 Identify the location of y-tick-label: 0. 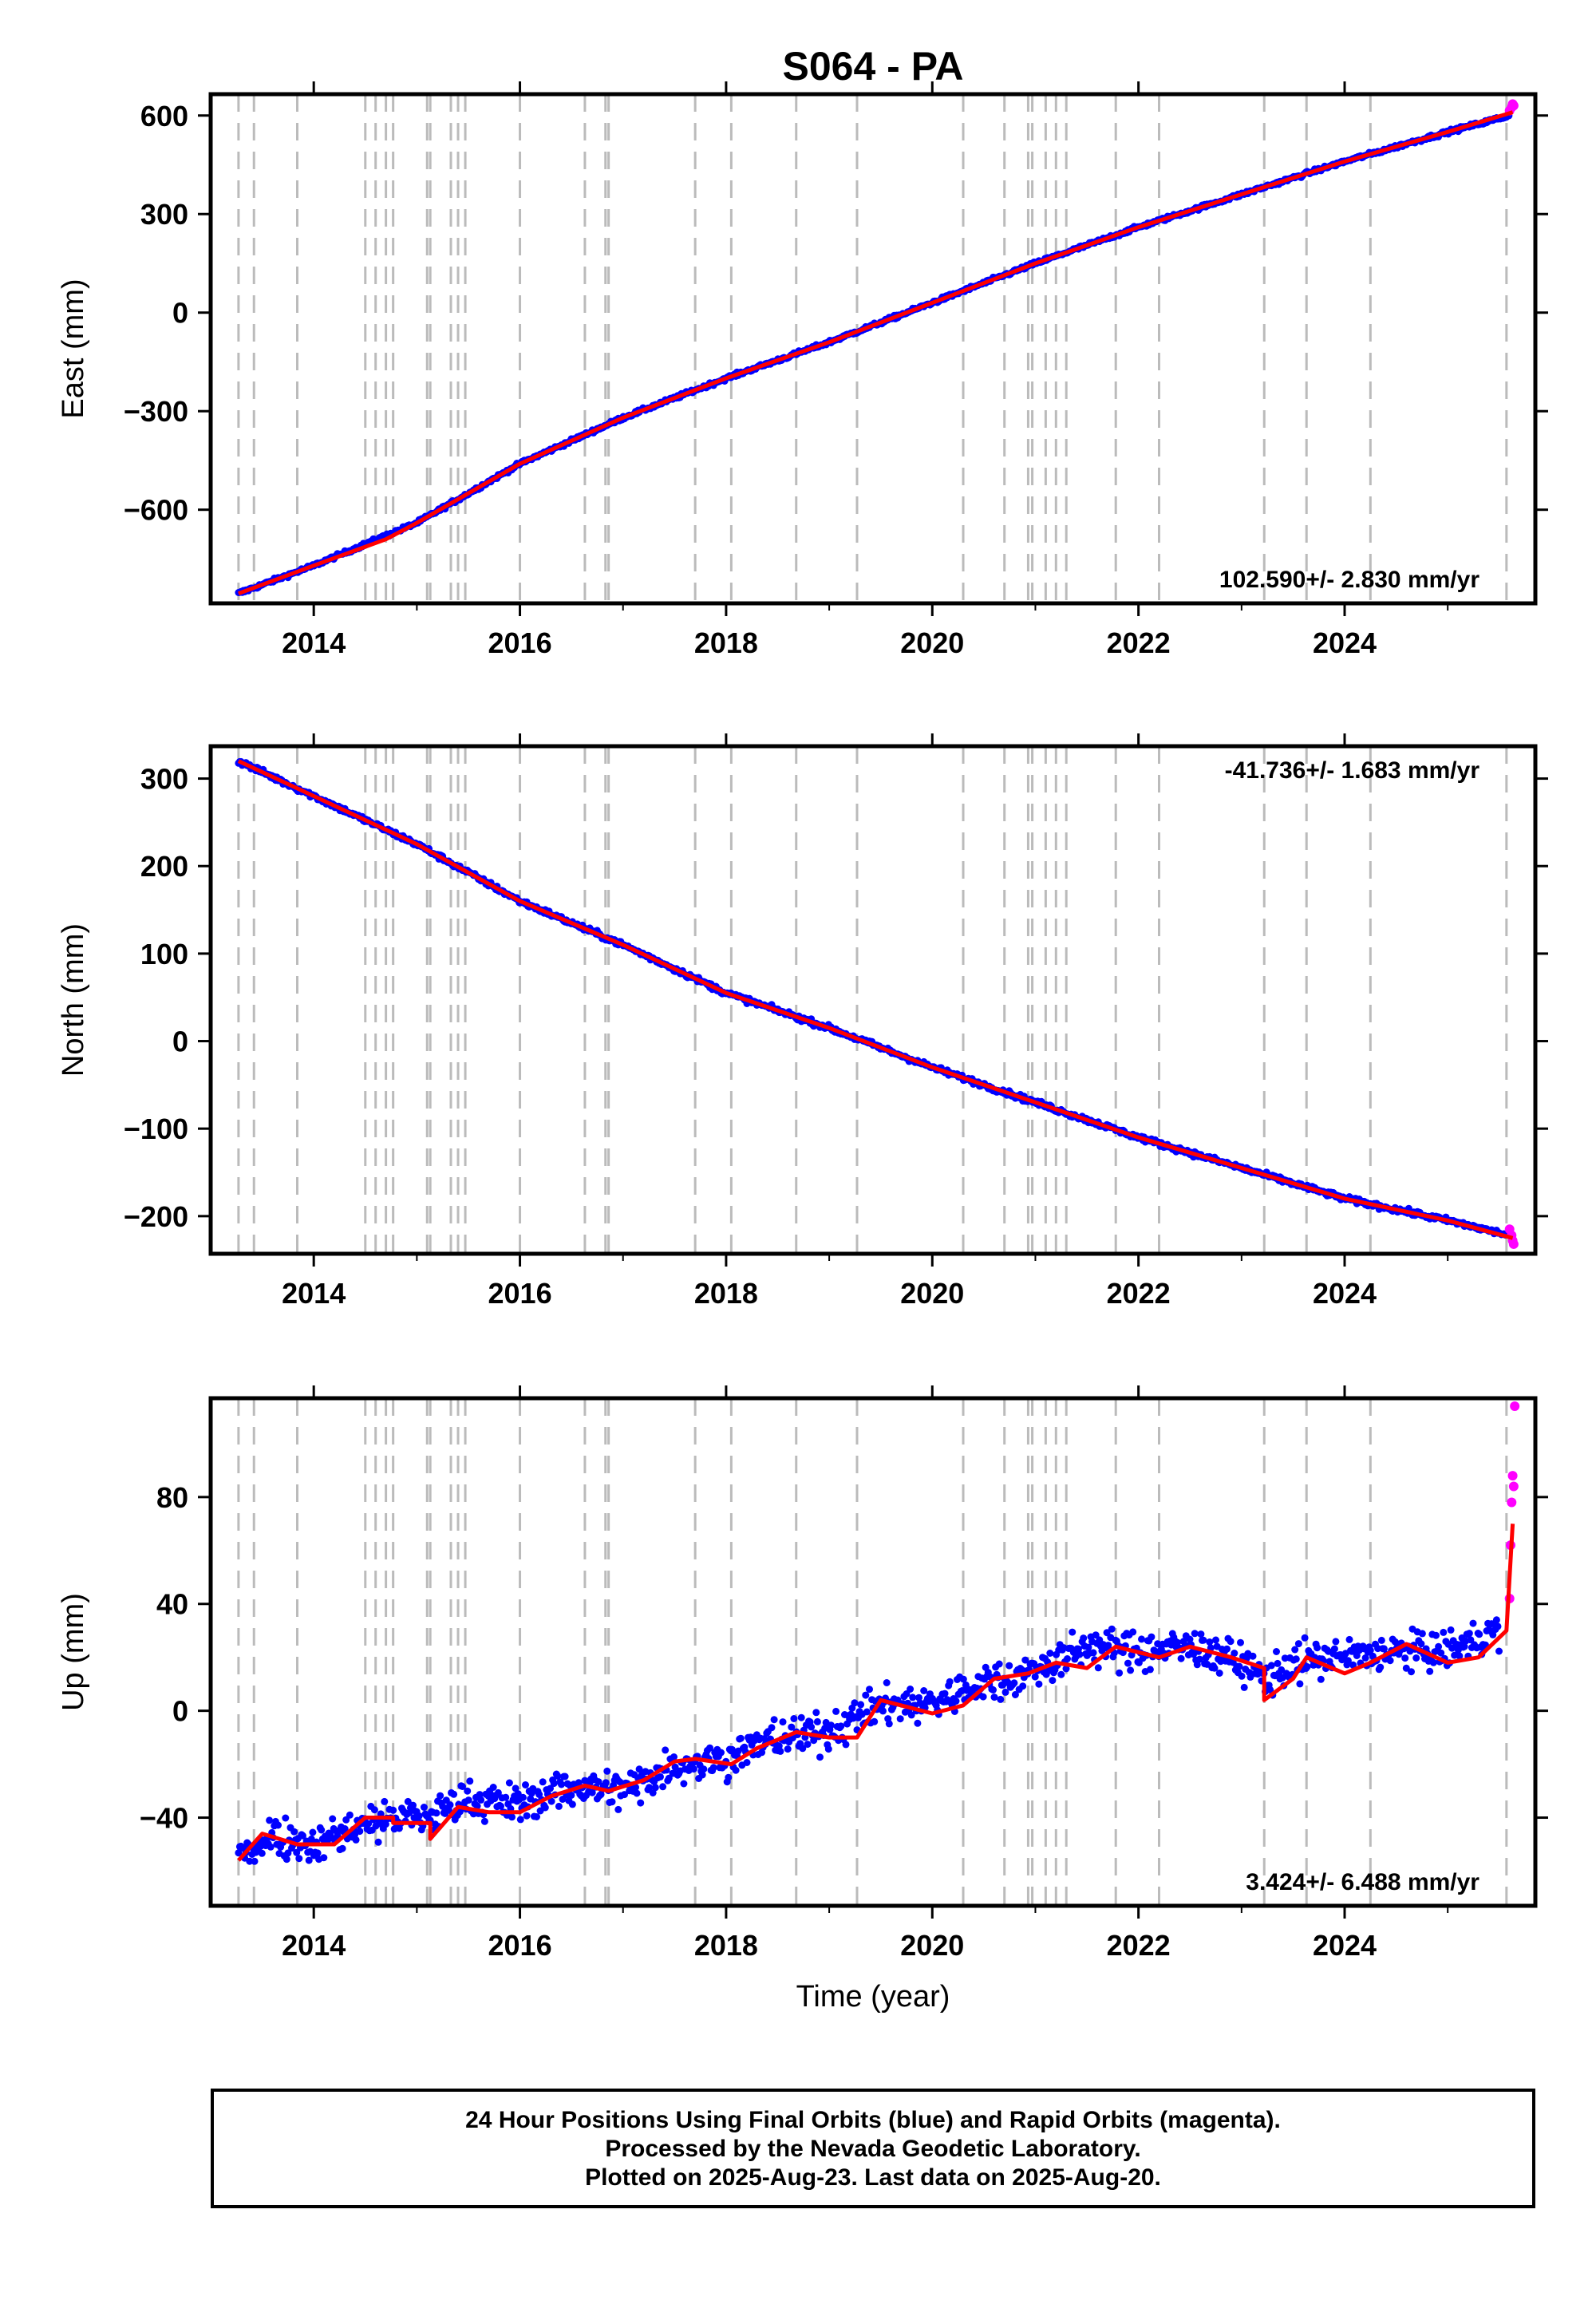
(180, 313).